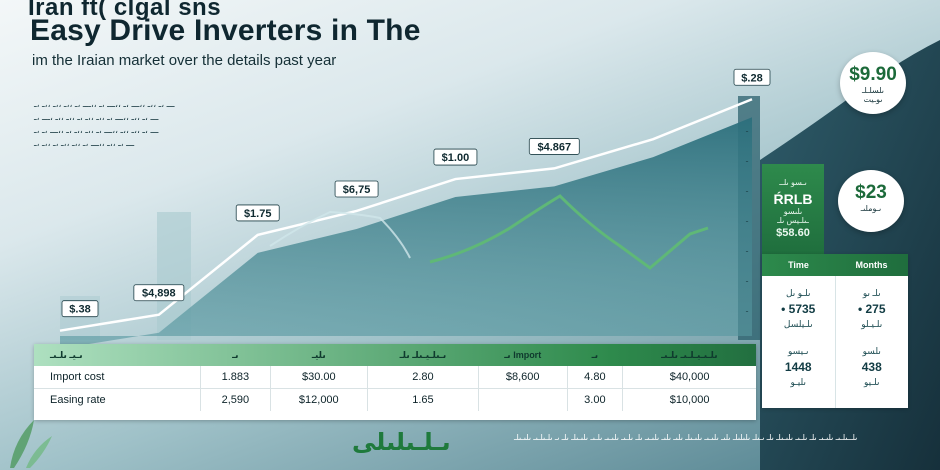 This screenshot has height=470, width=940. I want to click on table-cell: $40,000, so click(689, 377).